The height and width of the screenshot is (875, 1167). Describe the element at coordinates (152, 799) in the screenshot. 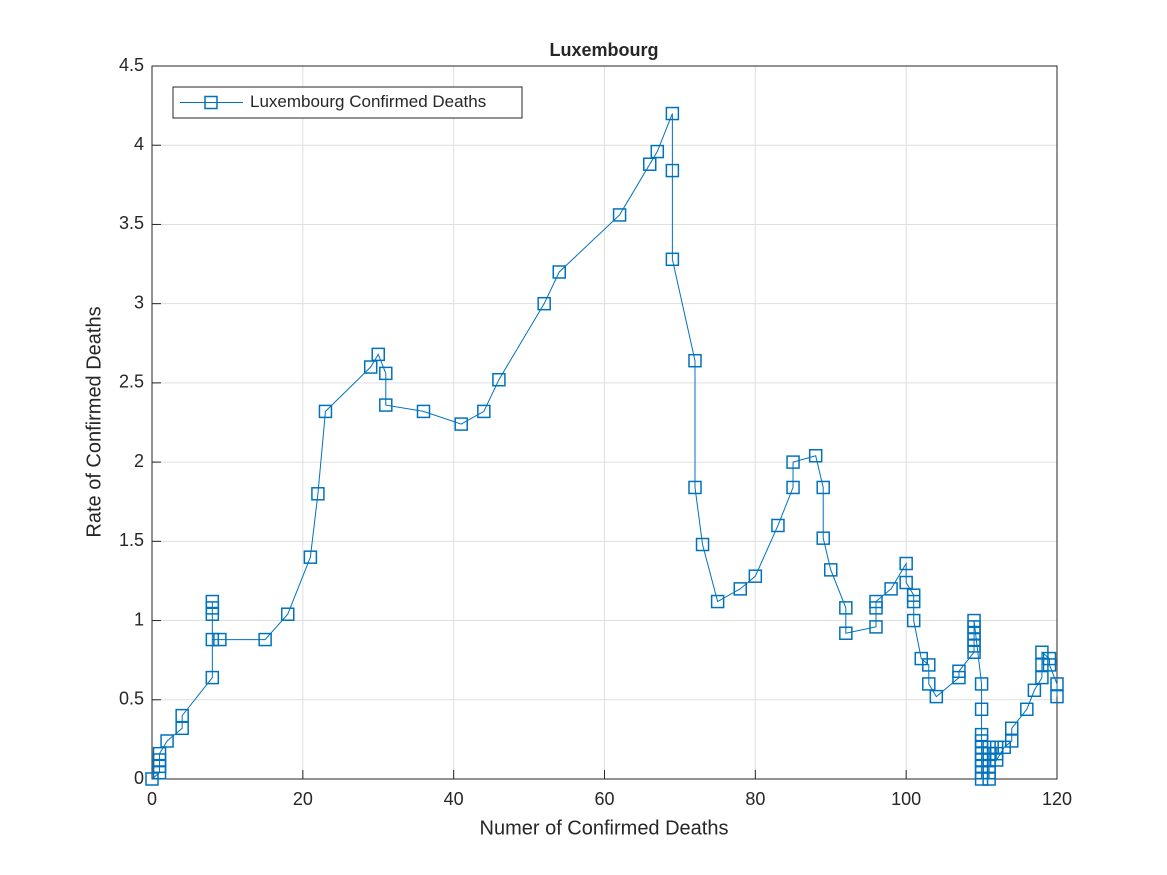

I see `x-tick-label: 0` at that location.